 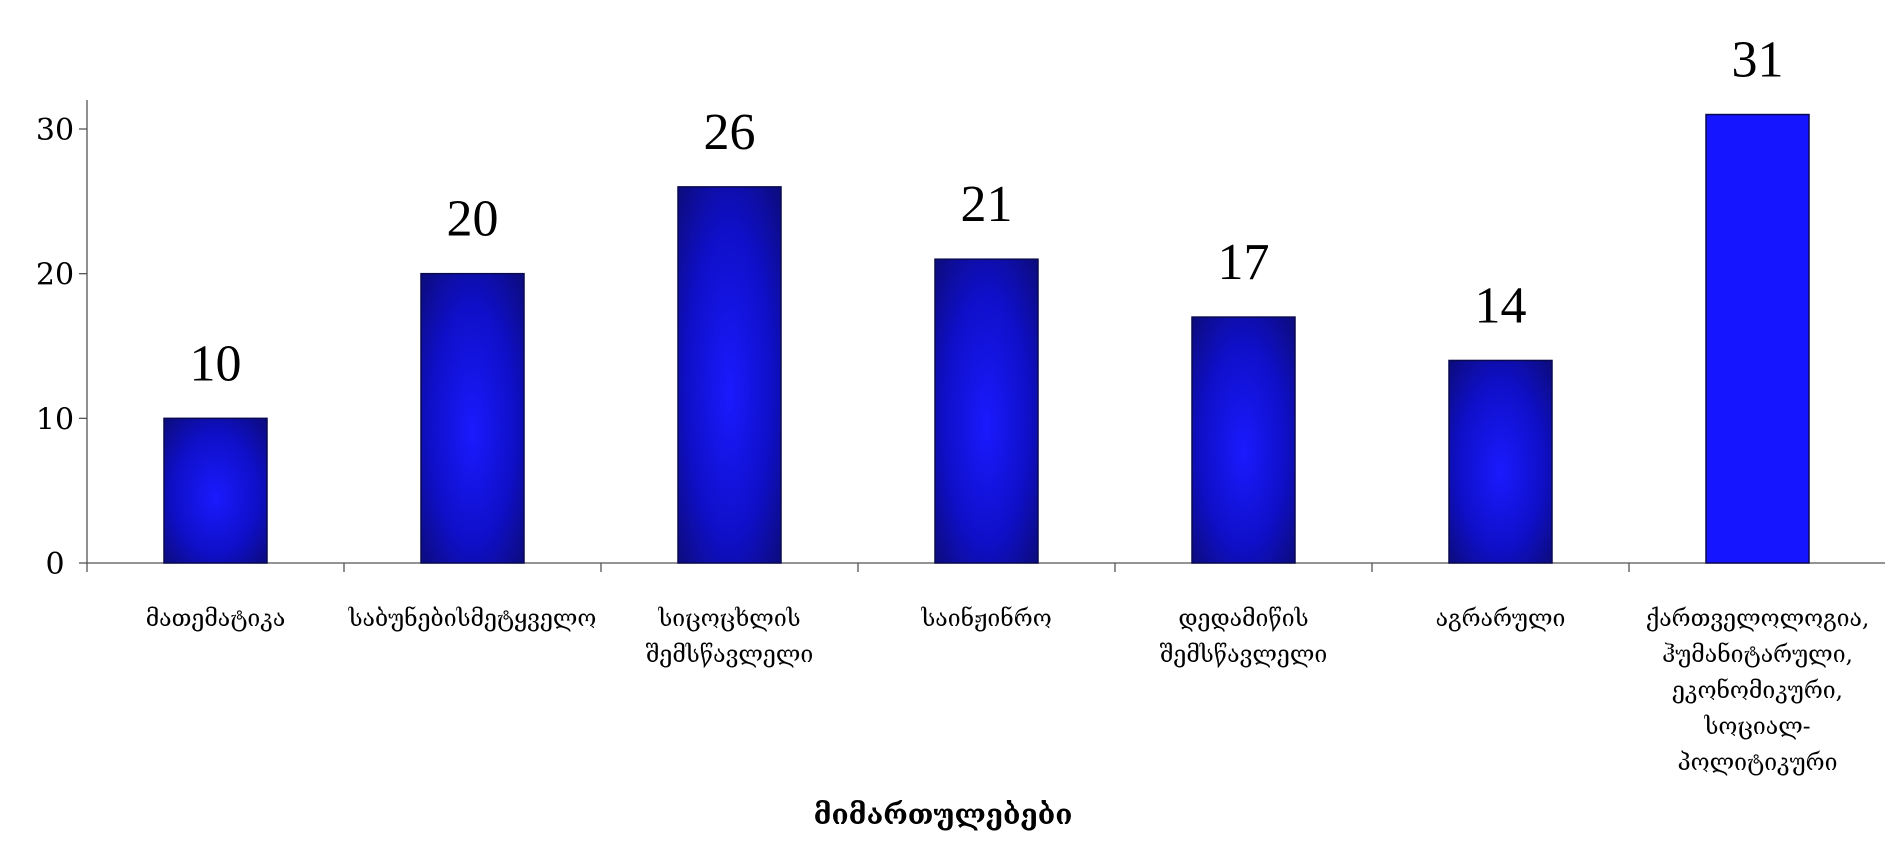 What do you see at coordinates (1757, 655) in the screenshot?
I see `category-label-line: ჰუმანიტარული,` at bounding box center [1757, 655].